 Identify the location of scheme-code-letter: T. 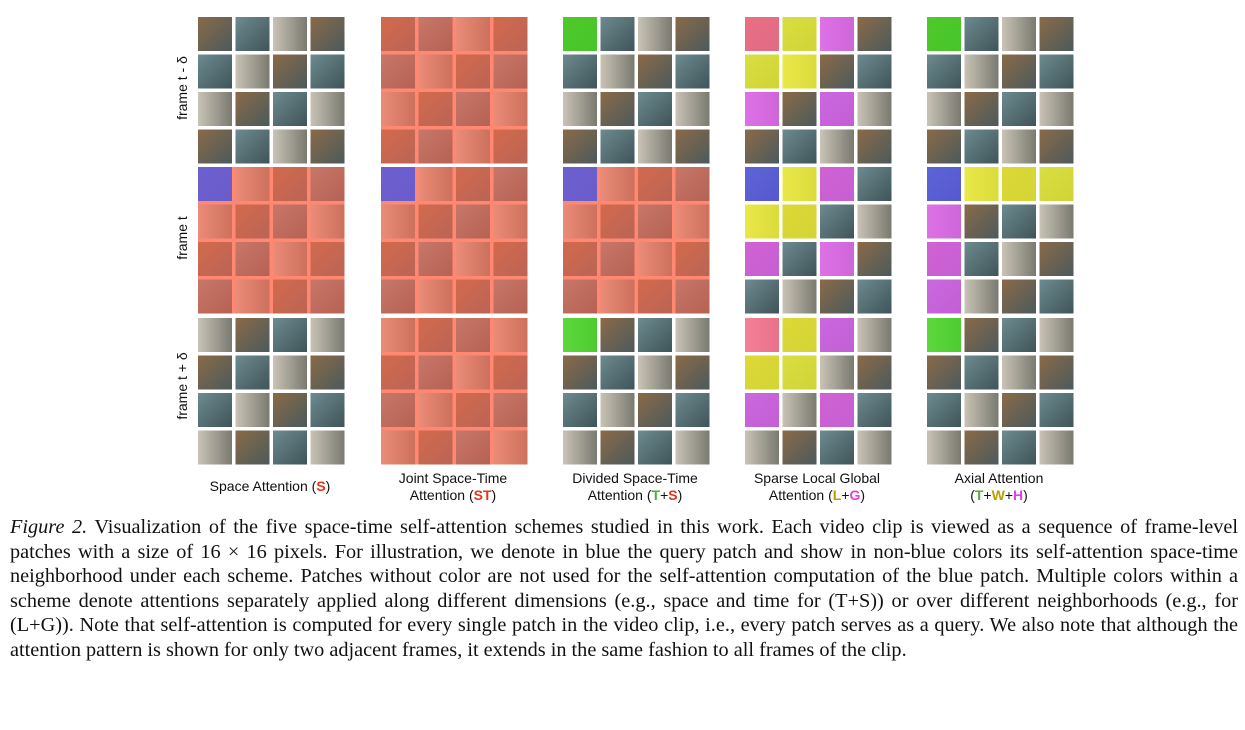
(656, 495).